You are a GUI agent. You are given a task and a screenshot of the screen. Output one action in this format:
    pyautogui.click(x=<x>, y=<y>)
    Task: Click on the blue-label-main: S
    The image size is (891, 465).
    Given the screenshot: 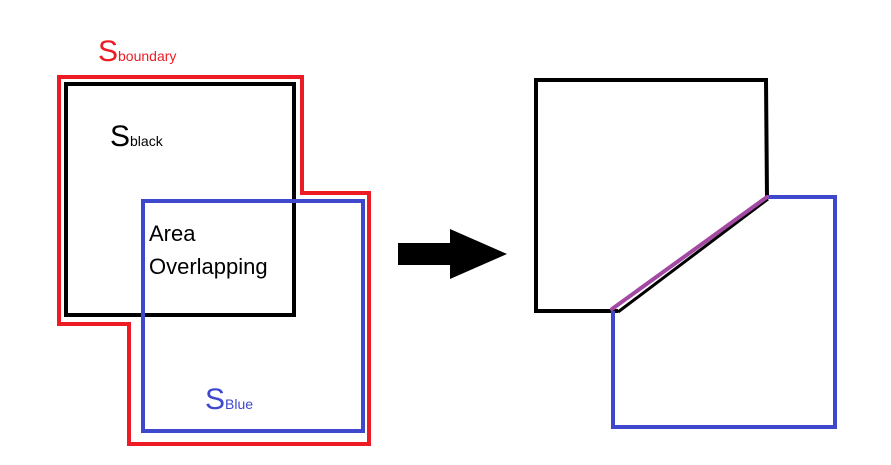 What is the action you would take?
    pyautogui.click(x=215, y=399)
    